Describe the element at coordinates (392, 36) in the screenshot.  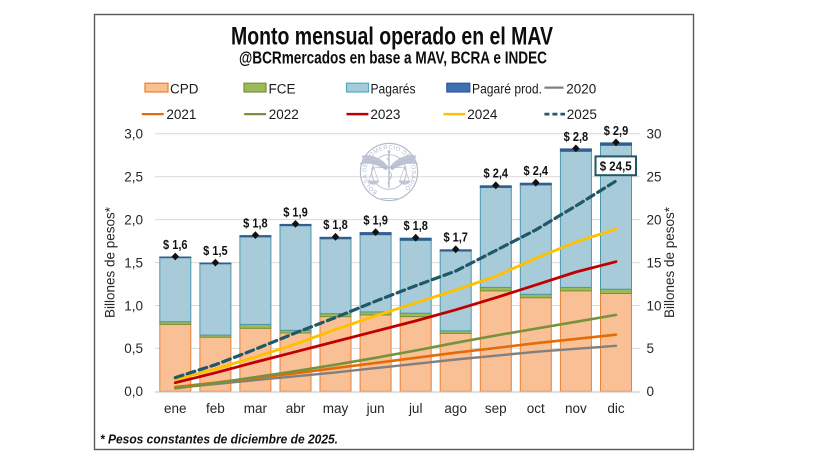
I see `svg-text:Monto mensual operado en el MA: Monto mensual operado en el MAV` at that location.